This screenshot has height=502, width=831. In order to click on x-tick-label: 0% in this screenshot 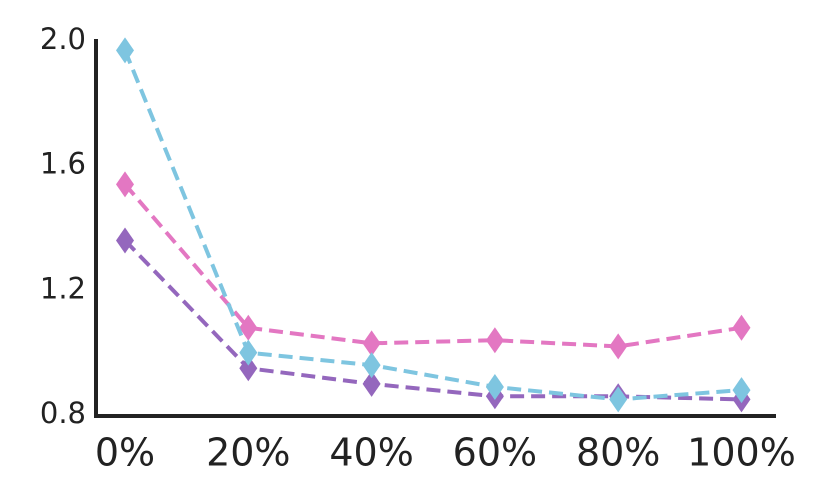, I will do `click(125, 453)`.